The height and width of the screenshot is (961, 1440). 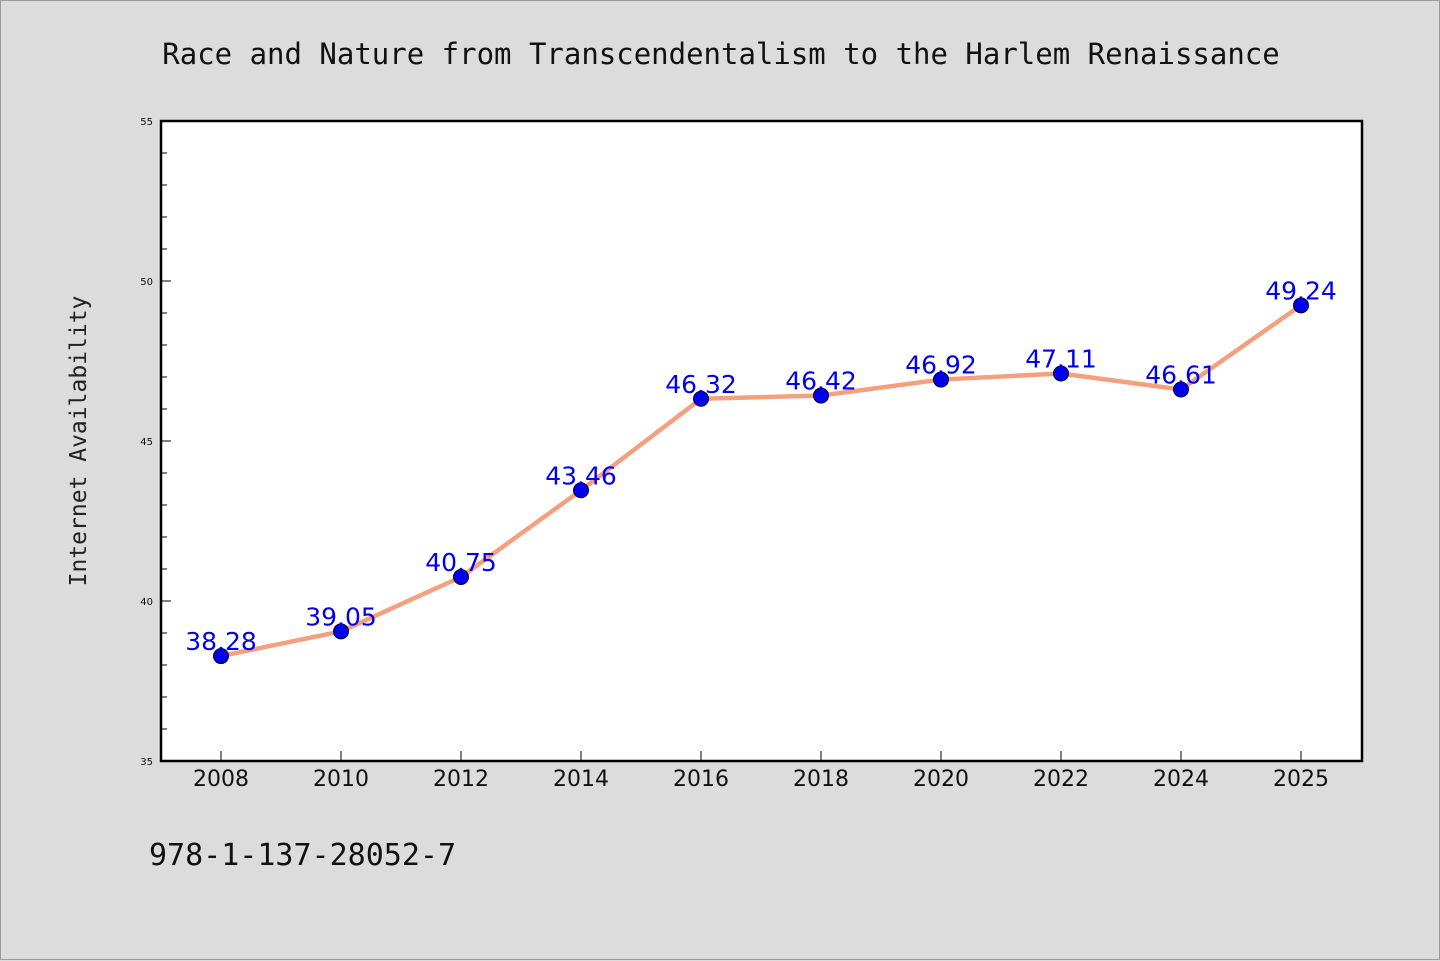 I want to click on y-tick-label: 45, so click(x=146, y=442).